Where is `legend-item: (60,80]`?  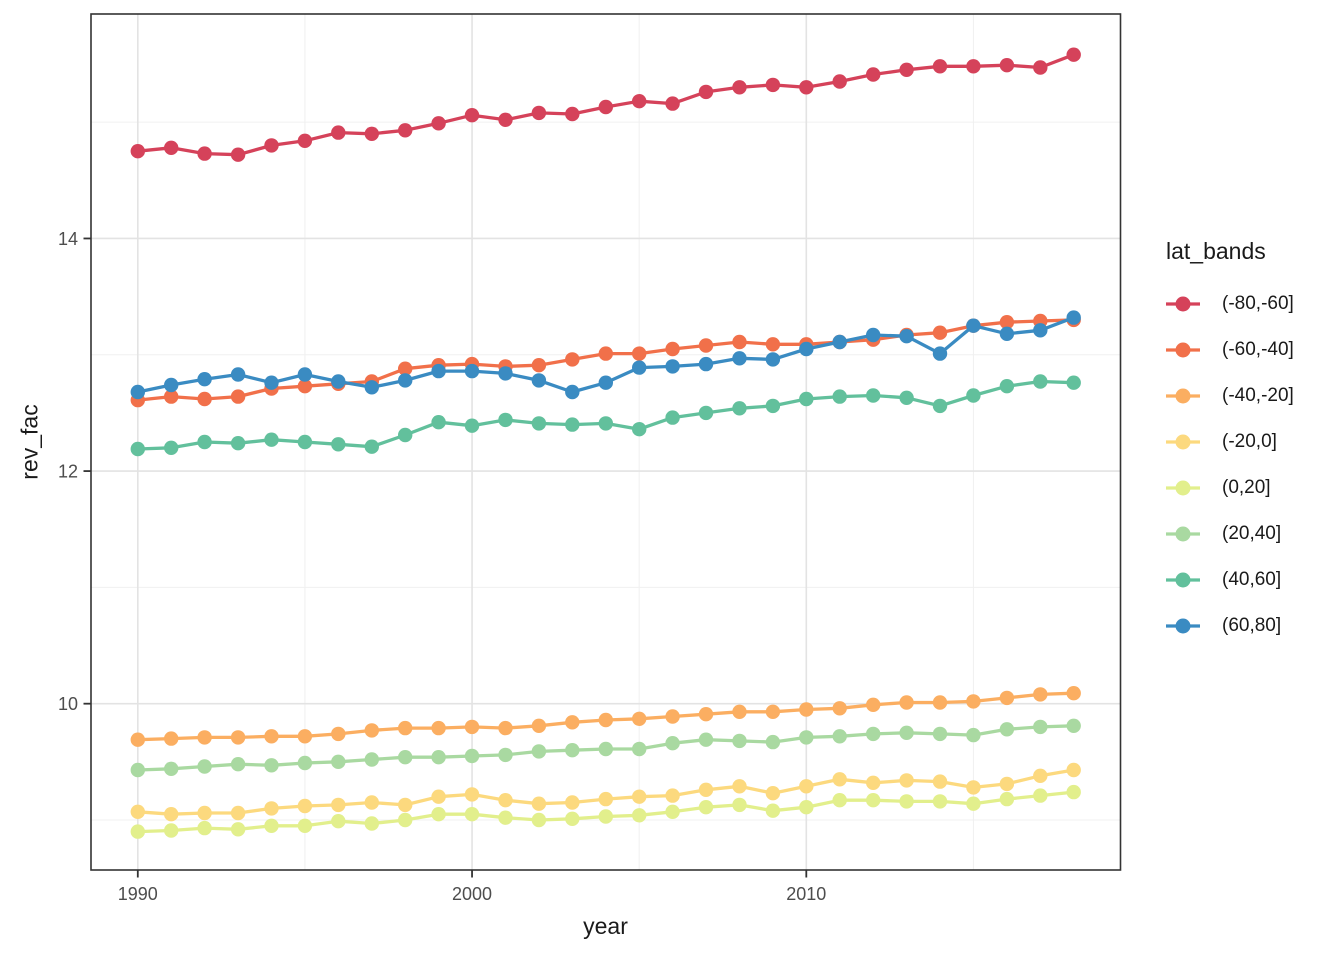 legend-item: (60,80] is located at coordinates (1230, 626).